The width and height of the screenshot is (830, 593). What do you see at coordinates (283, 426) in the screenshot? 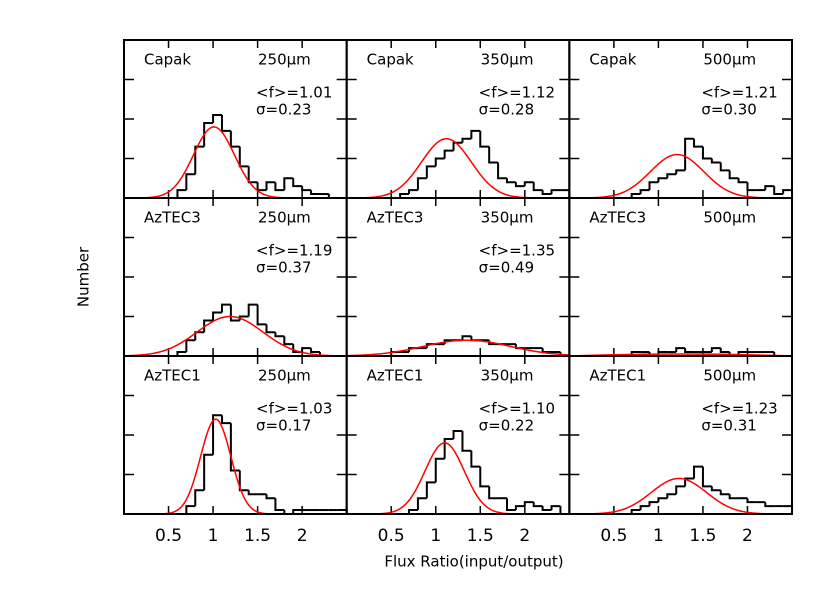
I see `fit-sigma-label: σ=0.17` at bounding box center [283, 426].